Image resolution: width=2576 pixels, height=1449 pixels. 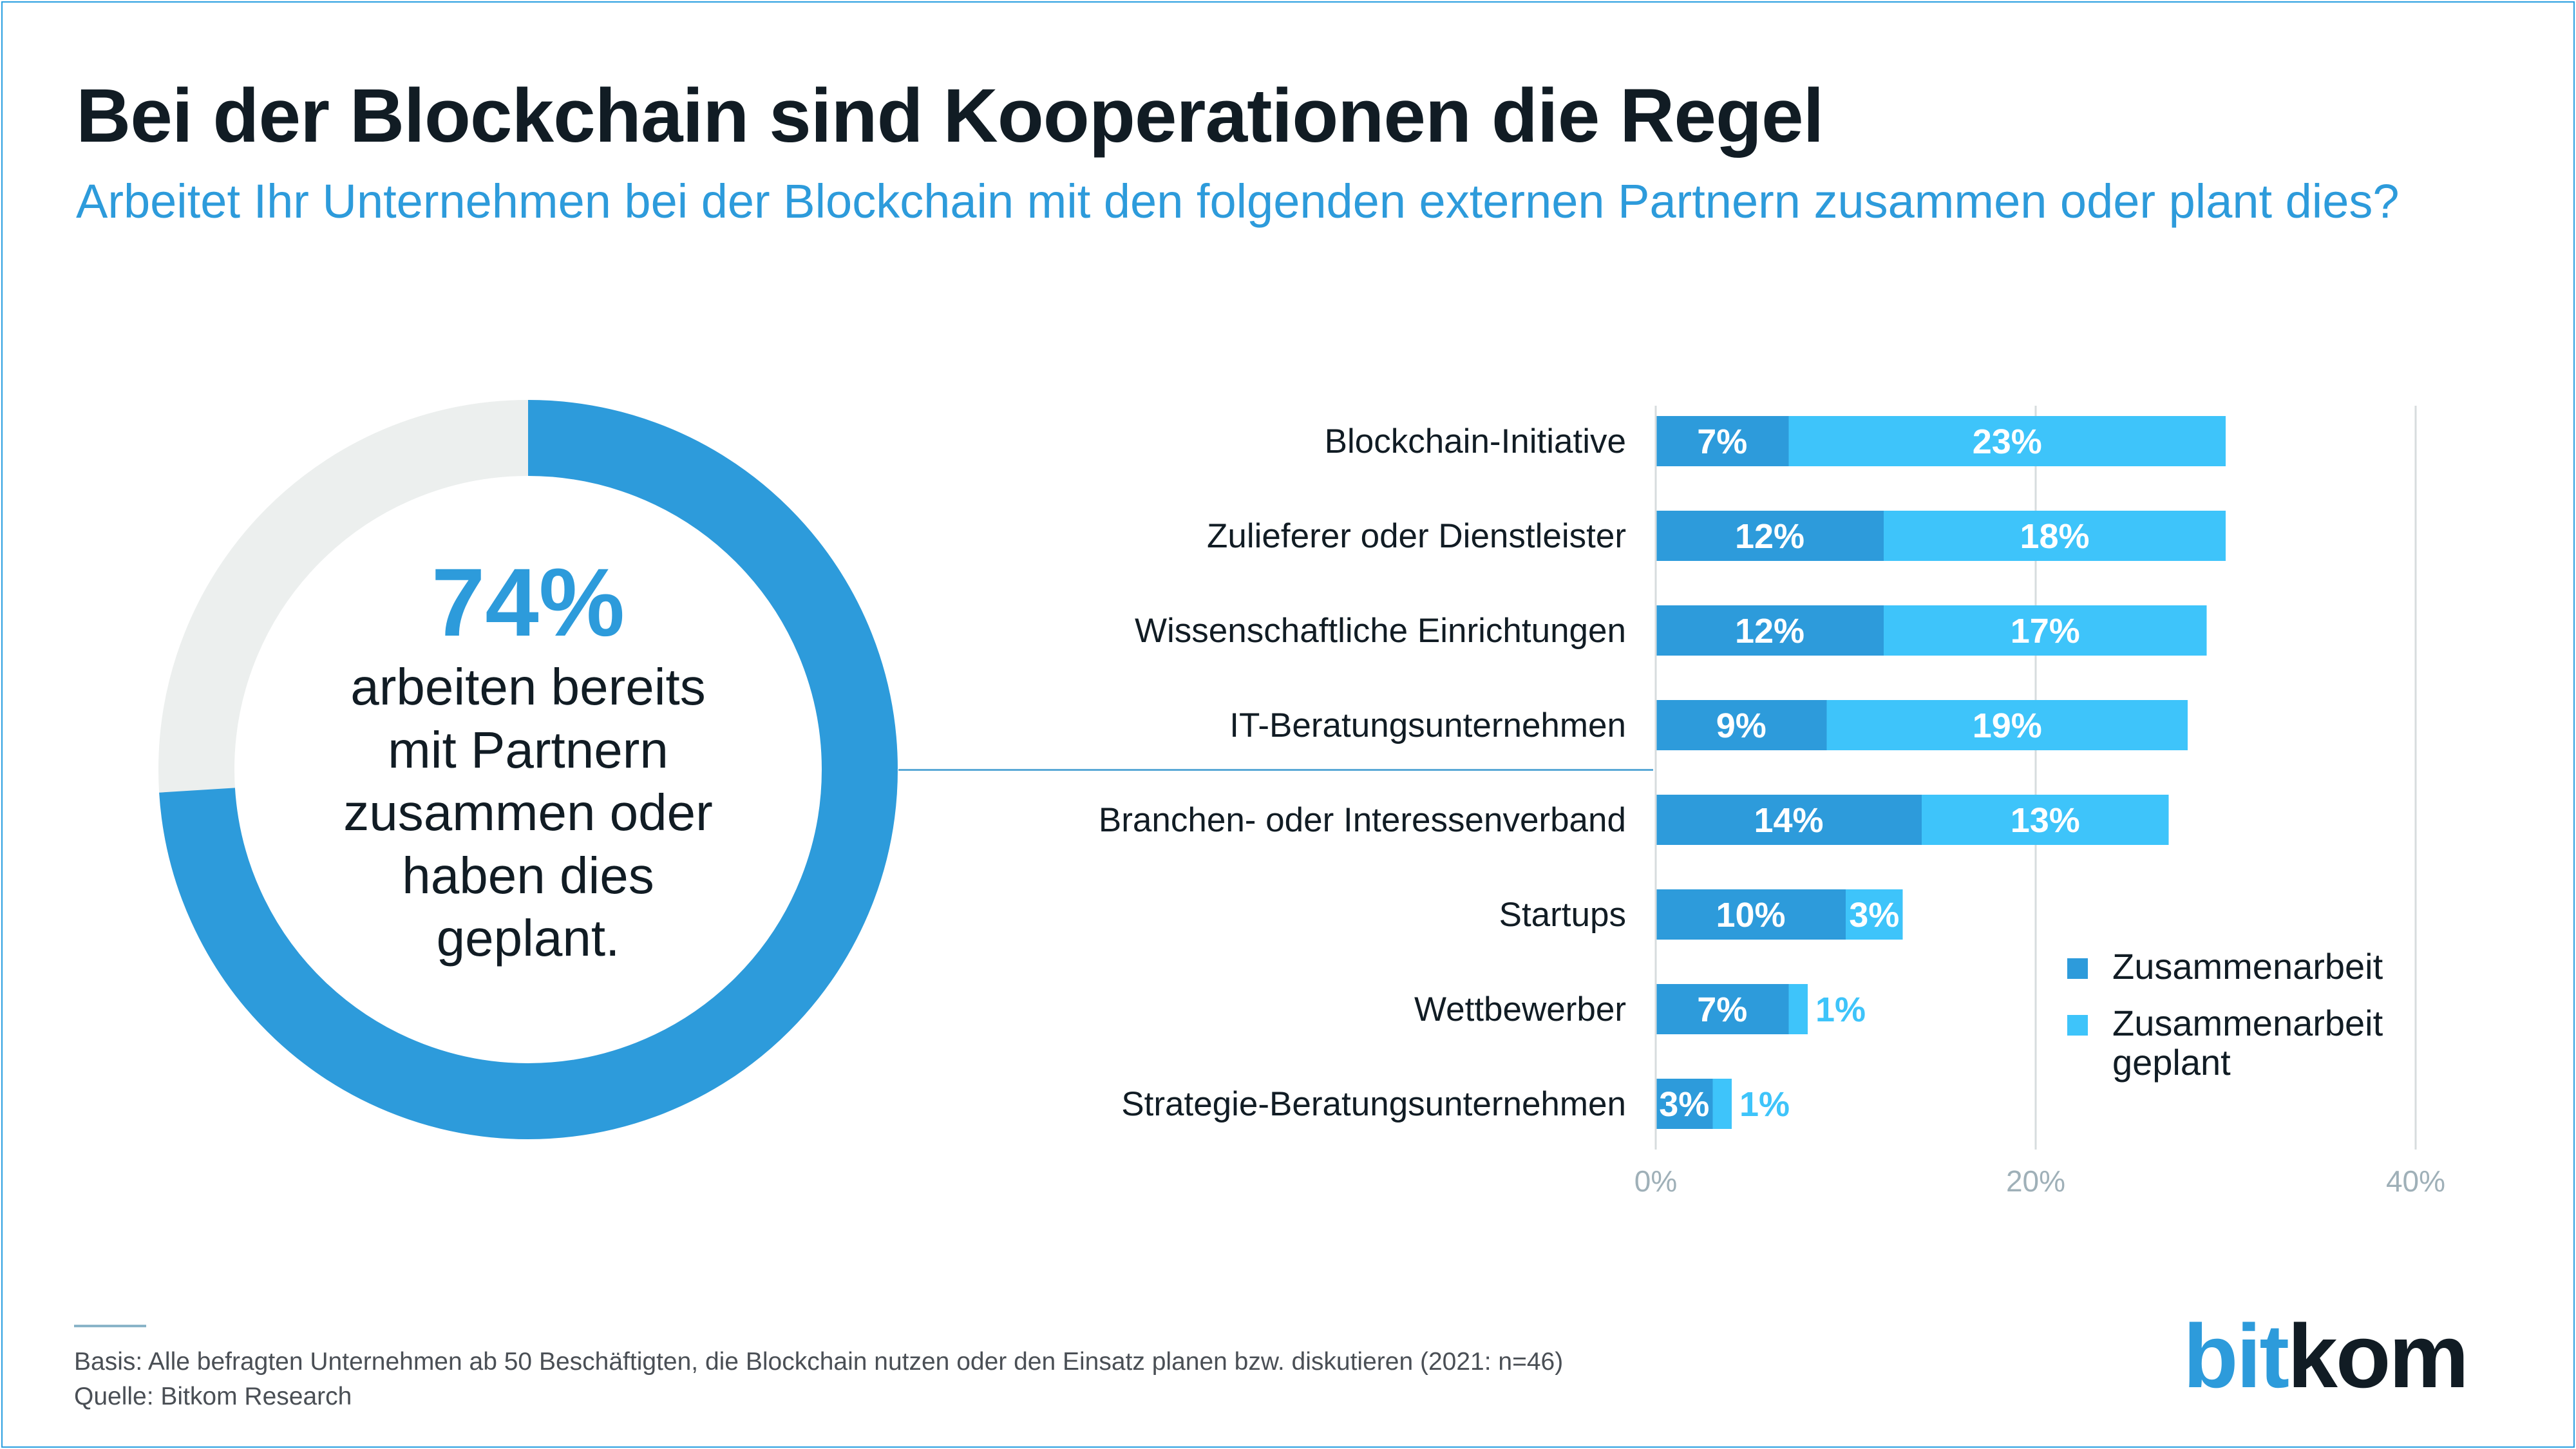 What do you see at coordinates (528, 602) in the screenshot?
I see `donut-value: 74%` at bounding box center [528, 602].